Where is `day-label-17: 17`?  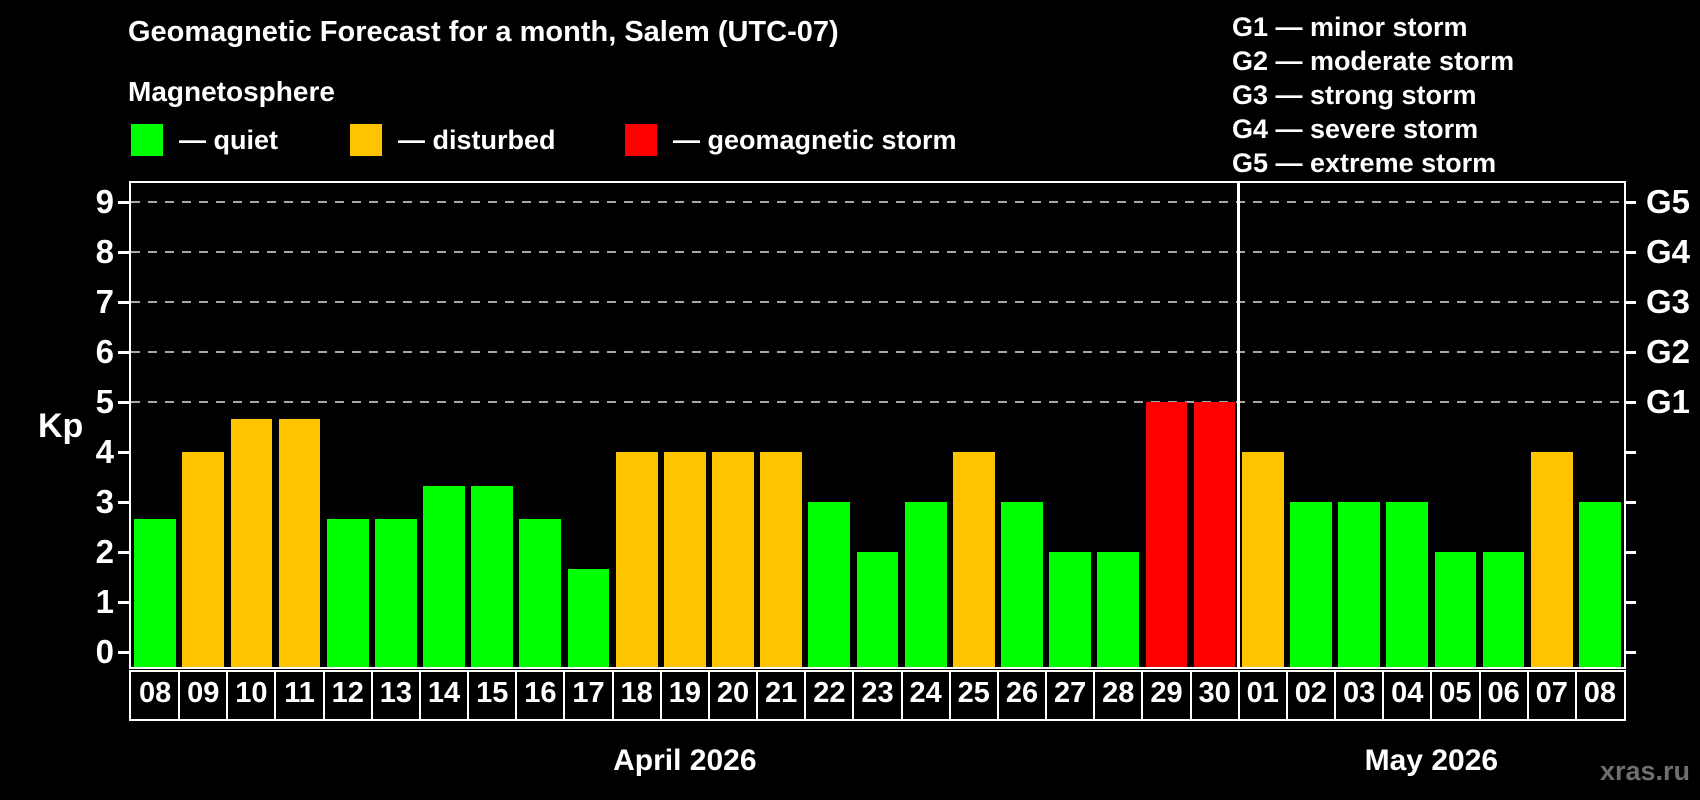
day-label-17: 17 is located at coordinates (588, 693).